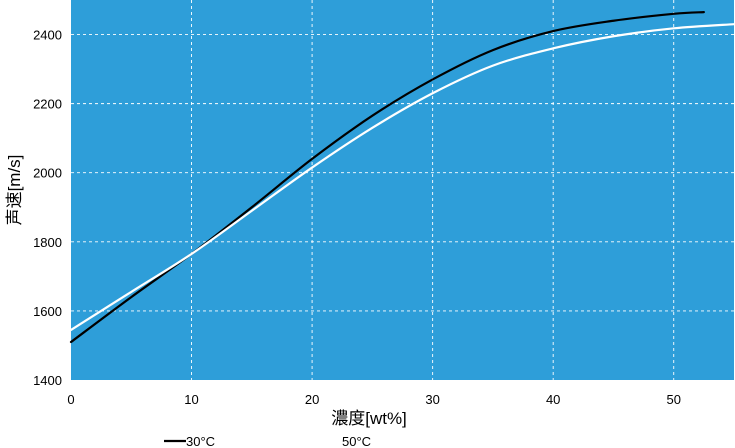  I want to click on y-axis-label: 声速[m/s], so click(14, 190).